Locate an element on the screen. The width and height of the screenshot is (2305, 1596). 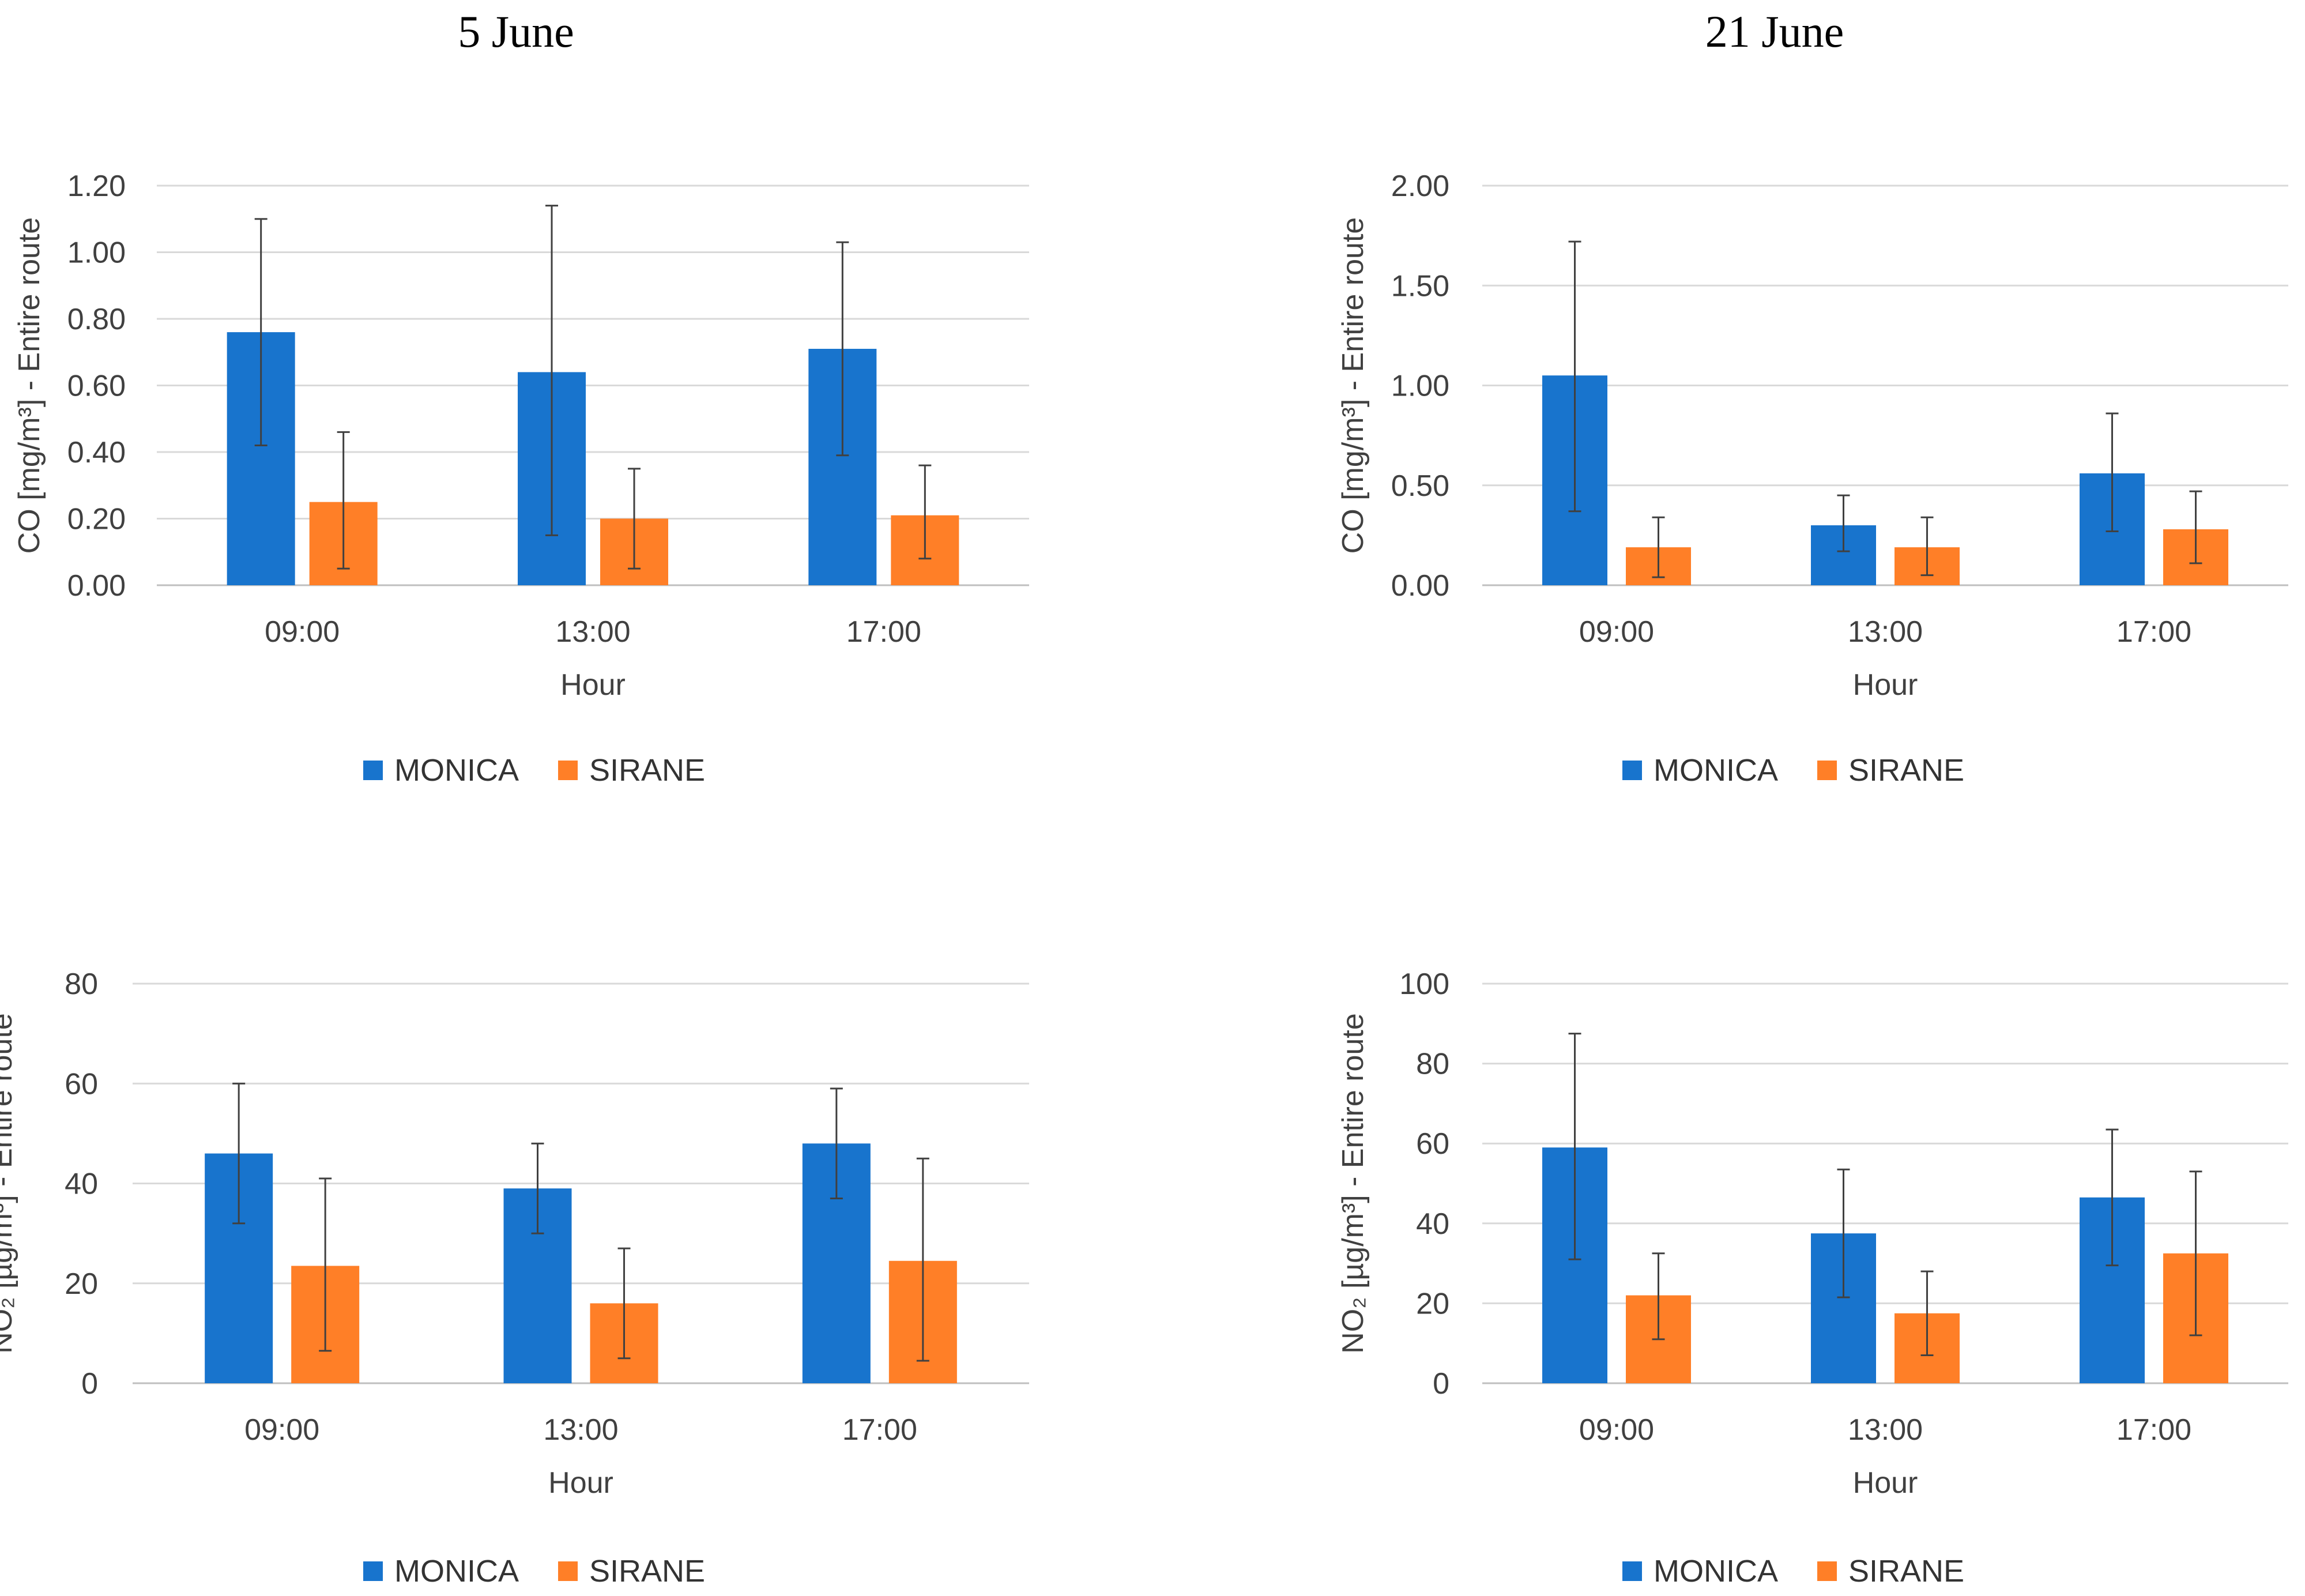
y-tick-label: 1.20 is located at coordinates (96, 186).